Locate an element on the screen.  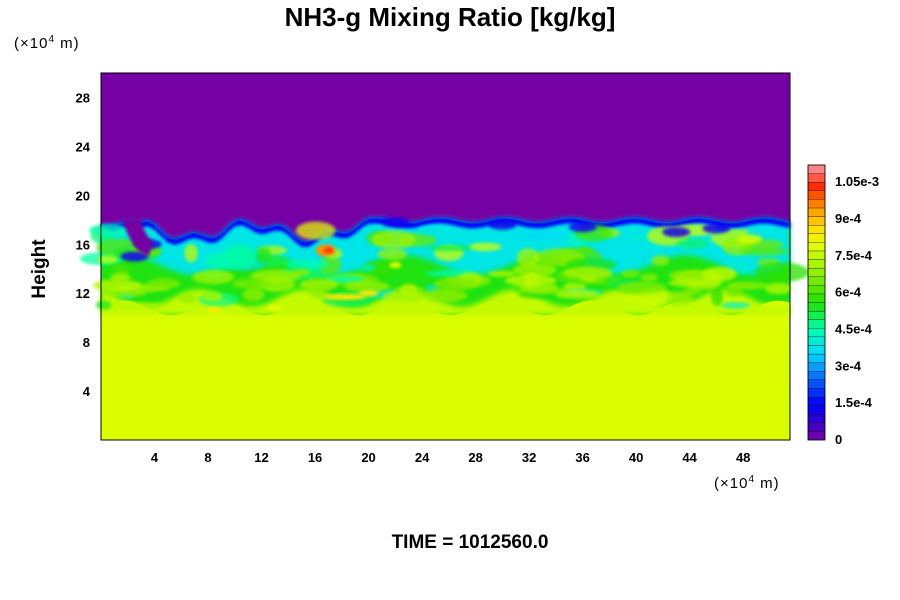
y-tick-label: 20 is located at coordinates (83, 195).